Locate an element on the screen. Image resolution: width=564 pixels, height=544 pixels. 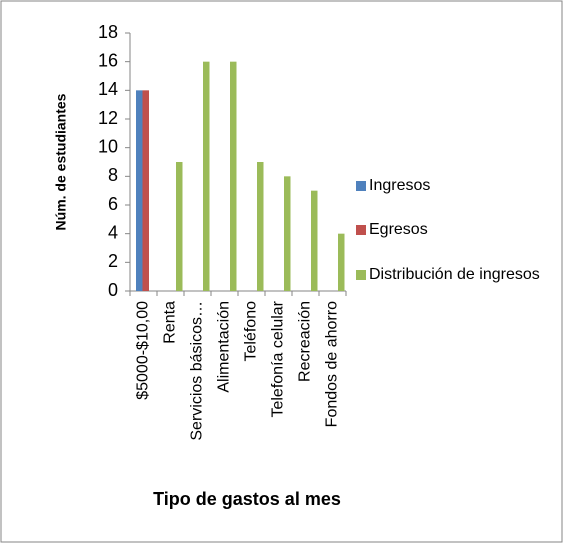
y-tick-label: 2 is located at coordinates (113, 261).